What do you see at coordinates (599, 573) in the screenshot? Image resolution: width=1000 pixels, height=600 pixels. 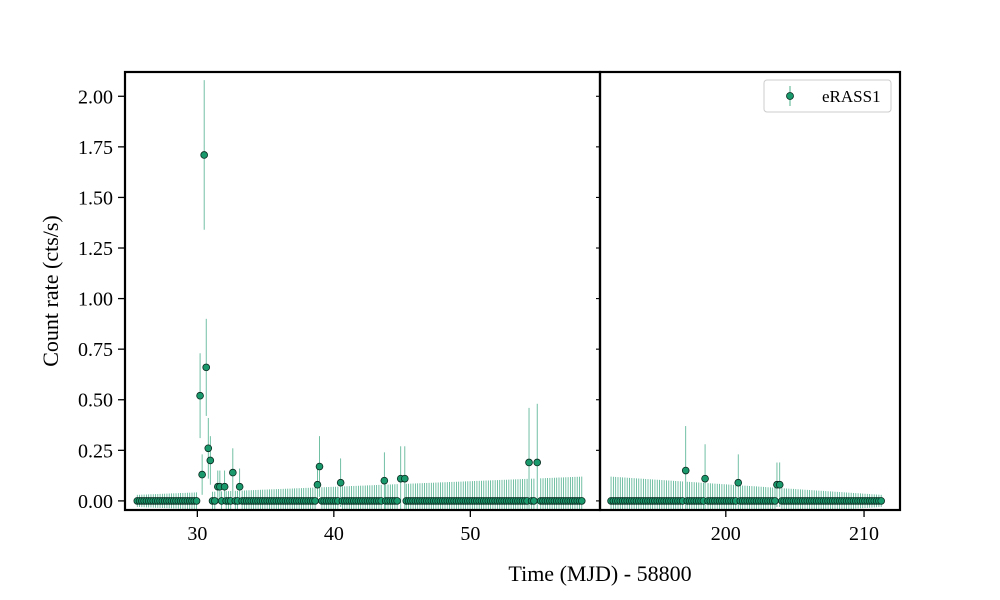 I see `x-axis-title: Time (MJD) - 58800` at bounding box center [599, 573].